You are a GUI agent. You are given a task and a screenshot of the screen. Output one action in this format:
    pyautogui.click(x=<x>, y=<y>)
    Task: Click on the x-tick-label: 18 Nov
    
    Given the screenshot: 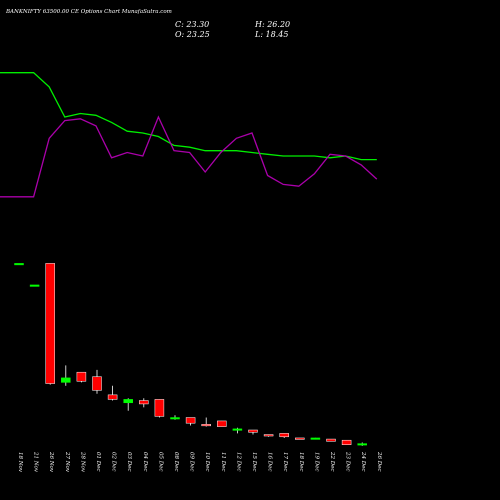 What is the action you would take?
    pyautogui.click(x=20, y=462)
    